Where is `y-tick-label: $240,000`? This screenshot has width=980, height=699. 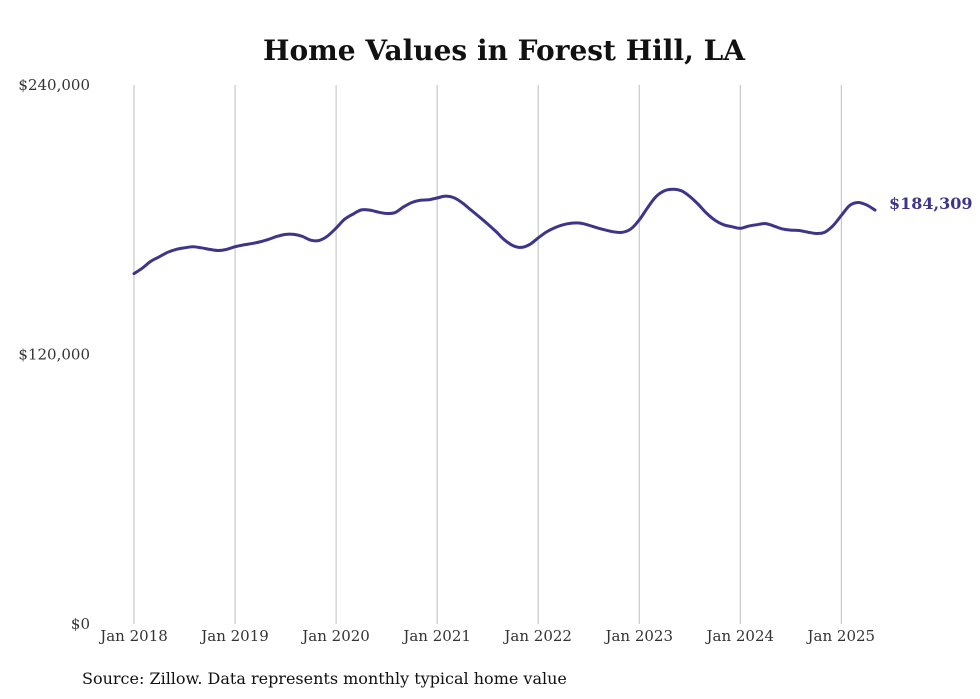
y-tick-label: $240,000 is located at coordinates (54, 85).